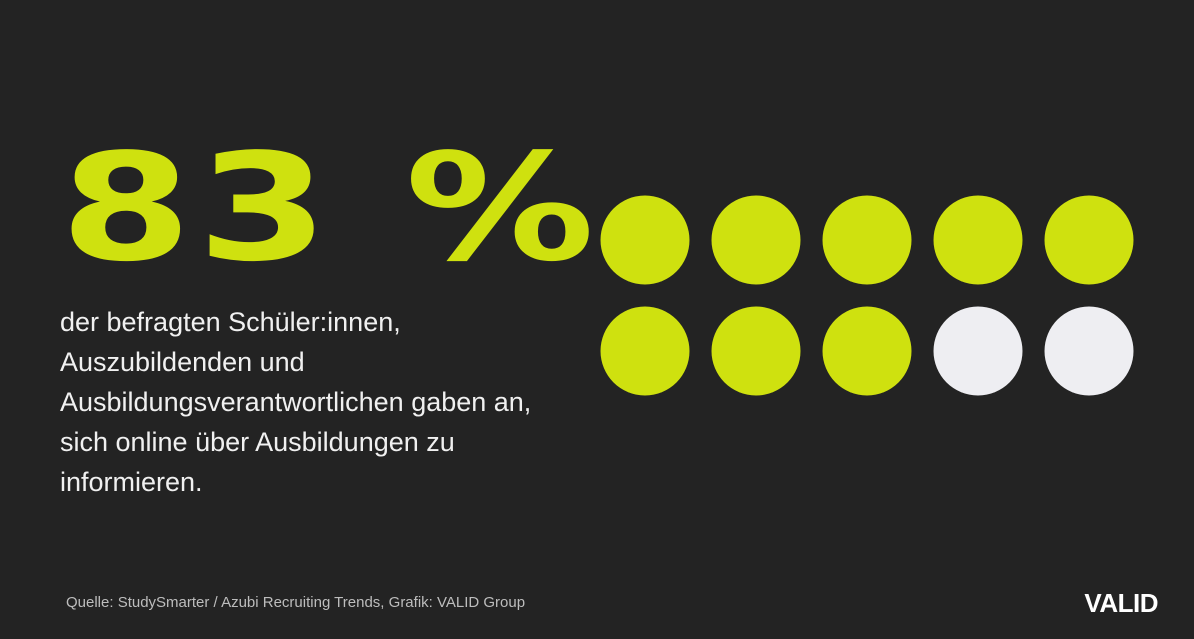  What do you see at coordinates (867, 295) in the screenshot?
I see `dot-matrix-chart` at bounding box center [867, 295].